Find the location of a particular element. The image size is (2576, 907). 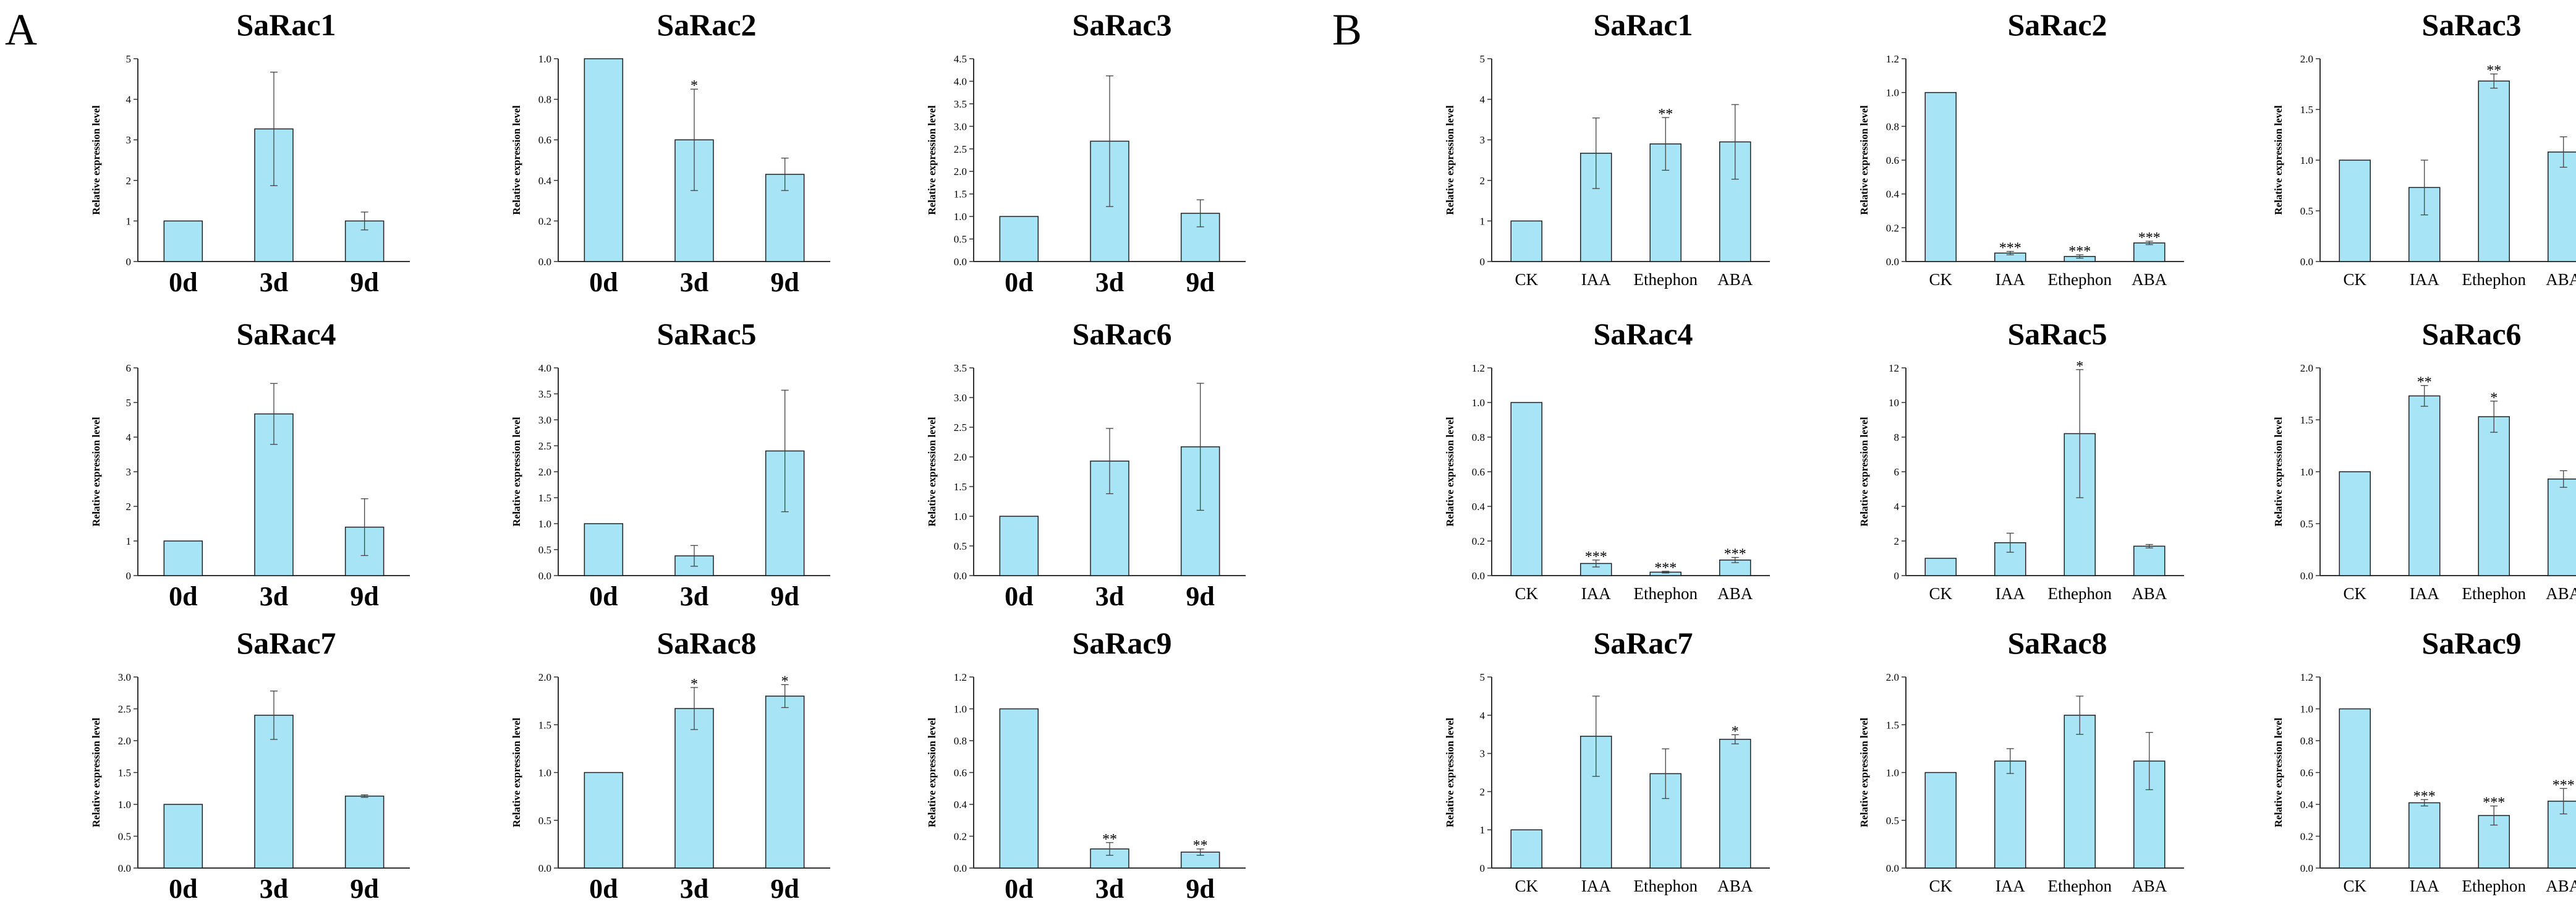

chart-a-sarac9-xtick-label: 0d is located at coordinates (1019, 889).